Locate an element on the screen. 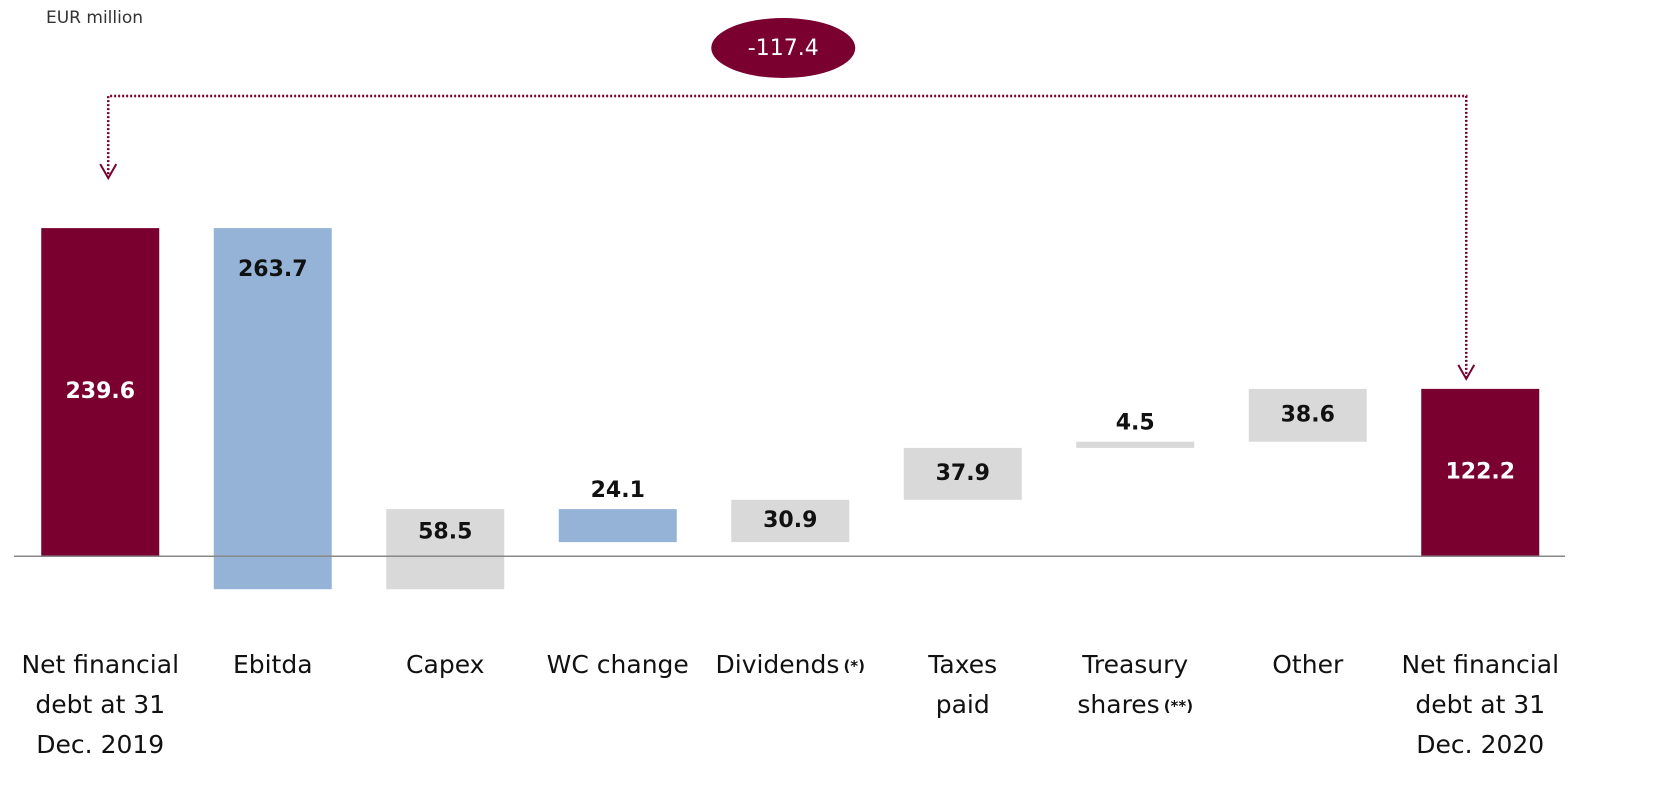 The height and width of the screenshot is (798, 1655). x-tick-label: Net financial debt at 31 Dec. 2020 is located at coordinates (1480, 704).